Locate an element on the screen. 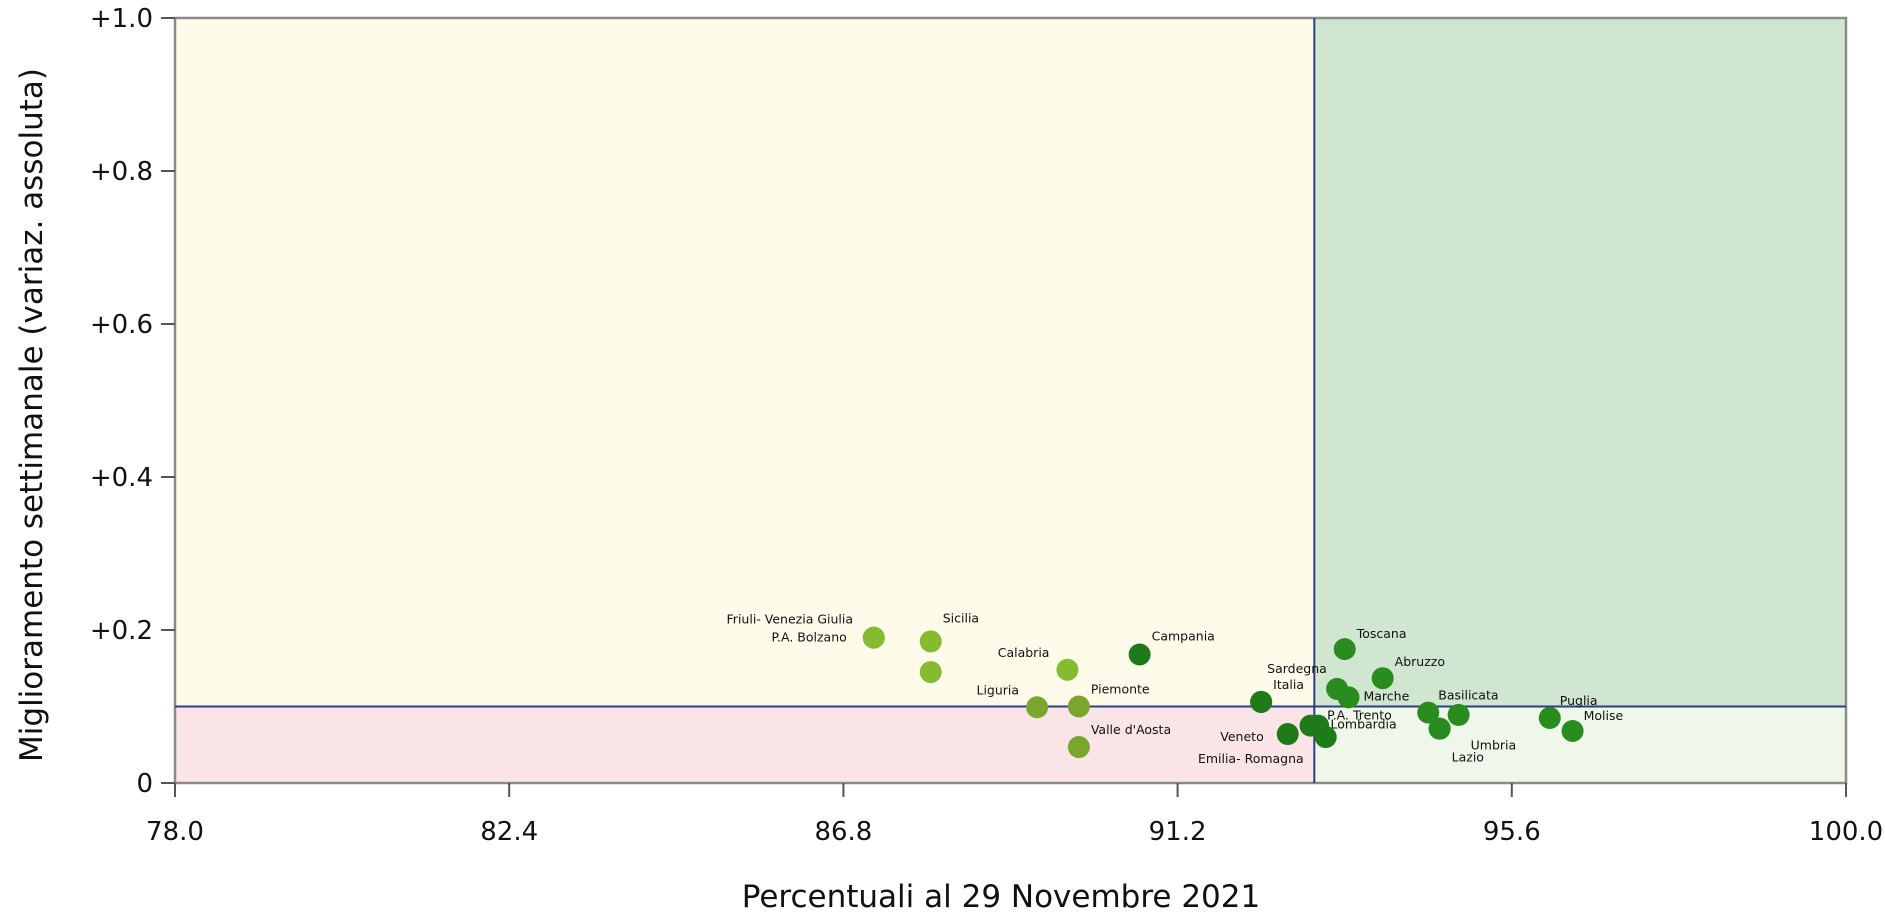 The width and height of the screenshot is (1885, 912). y-tick-label: 0 is located at coordinates (144, 784).